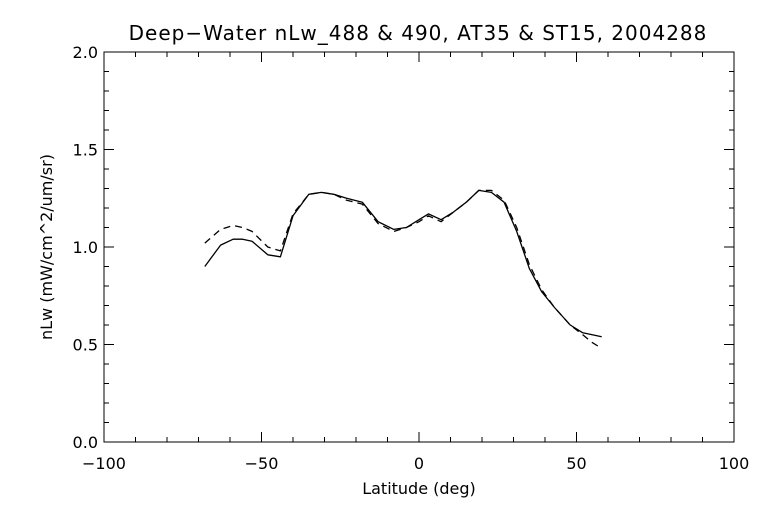  I want to click on y-axis-label: nLw (mW/cm^2/um/sr), so click(46, 247).